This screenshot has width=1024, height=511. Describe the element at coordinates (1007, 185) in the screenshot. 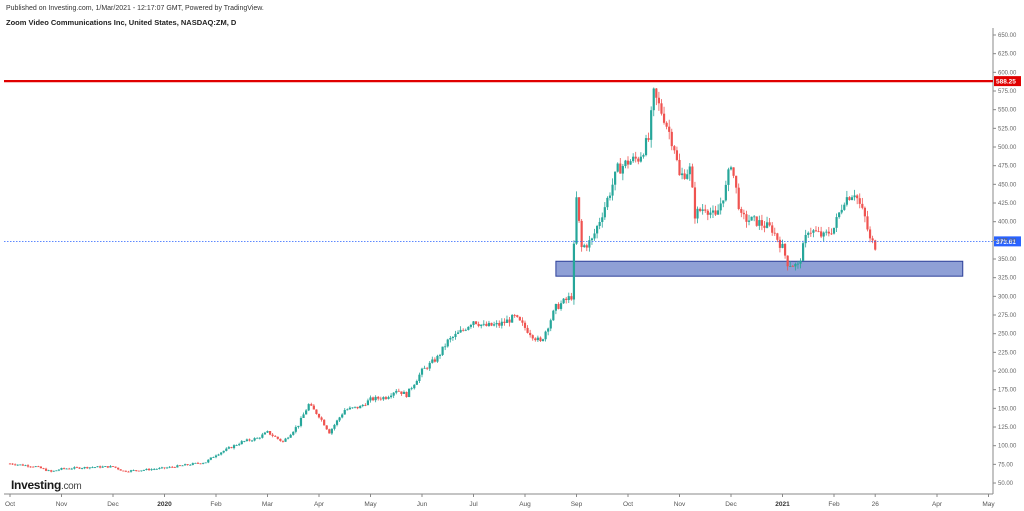

I see `y-tick-label: 450.00` at that location.